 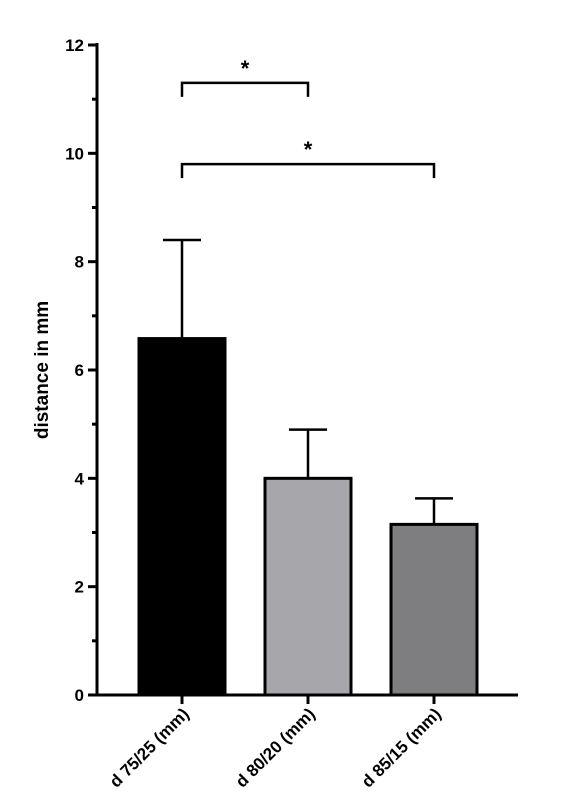 What do you see at coordinates (308, 117) in the screenshot?
I see `significance-group: **` at bounding box center [308, 117].